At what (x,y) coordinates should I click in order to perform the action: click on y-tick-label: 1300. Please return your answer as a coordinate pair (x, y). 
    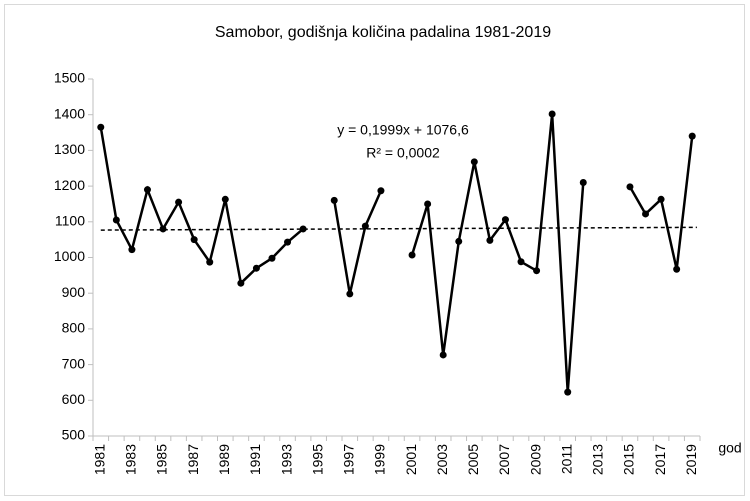
    Looking at the image, I should click on (69, 149).